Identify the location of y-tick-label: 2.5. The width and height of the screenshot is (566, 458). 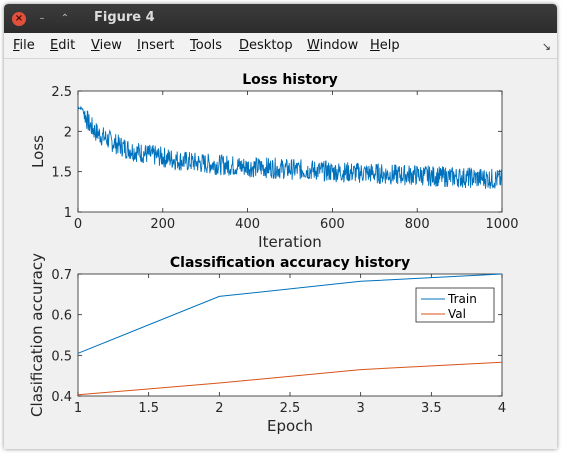
(61, 92).